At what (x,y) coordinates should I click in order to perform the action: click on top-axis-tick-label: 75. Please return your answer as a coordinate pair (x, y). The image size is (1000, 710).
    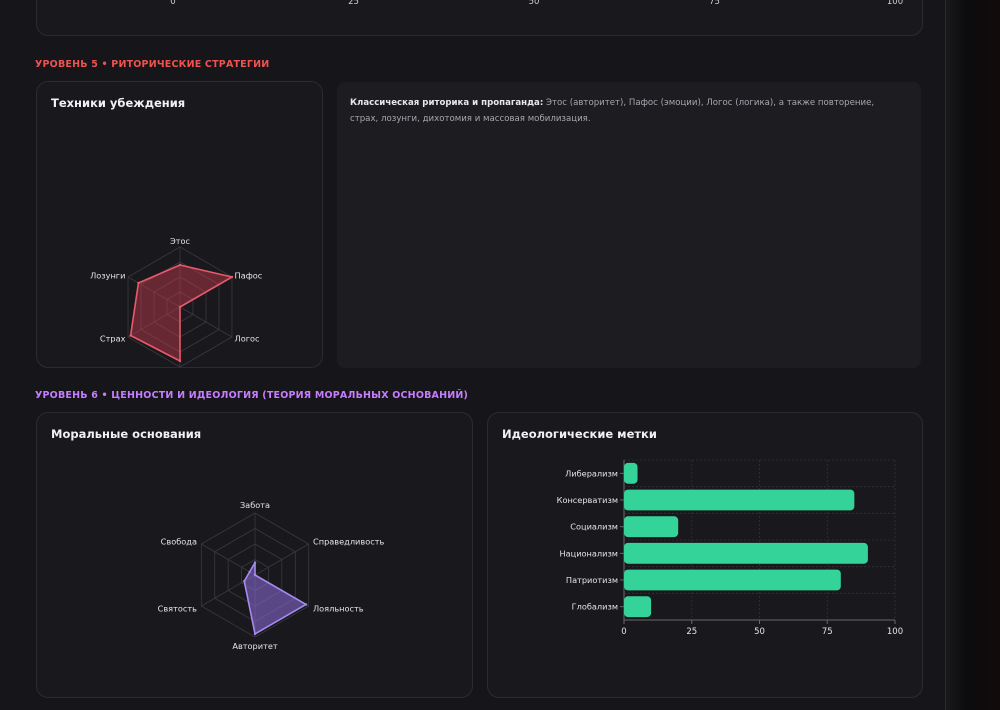
    Looking at the image, I should click on (714, 3).